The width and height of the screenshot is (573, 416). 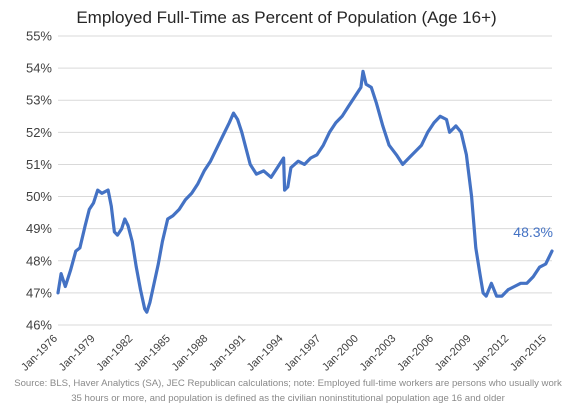 What do you see at coordinates (453, 353) in the screenshot?
I see `x-tick-label: Jan-2009` at bounding box center [453, 353].